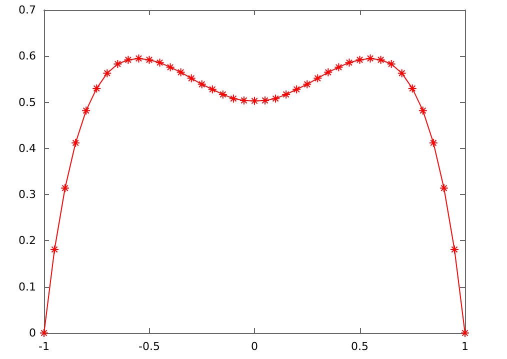 The height and width of the screenshot is (359, 507). Describe the element at coordinates (27, 148) in the screenshot. I see `y-tick-label: 0.4` at that location.